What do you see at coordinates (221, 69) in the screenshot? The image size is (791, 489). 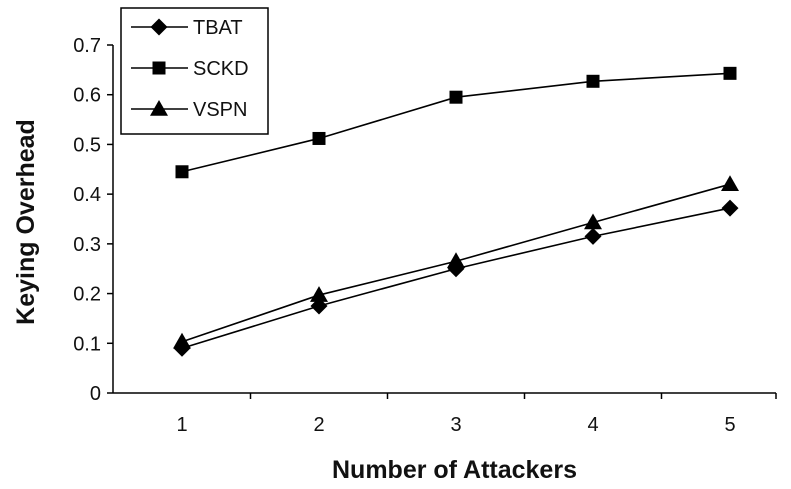 I see `legend-label-sckd: SCKD` at bounding box center [221, 69].